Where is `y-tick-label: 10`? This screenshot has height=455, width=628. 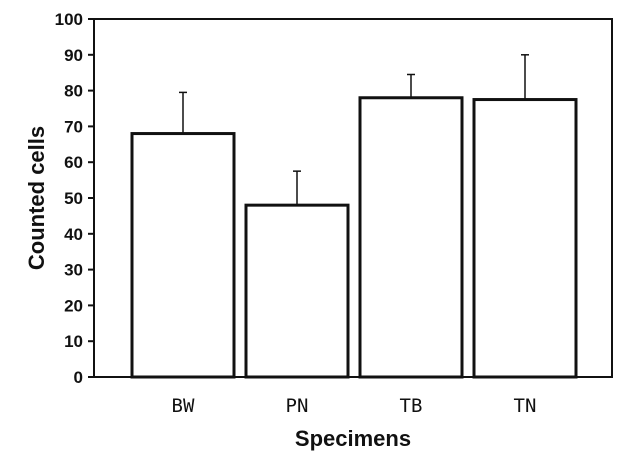 y-tick-label: 10 is located at coordinates (73, 341).